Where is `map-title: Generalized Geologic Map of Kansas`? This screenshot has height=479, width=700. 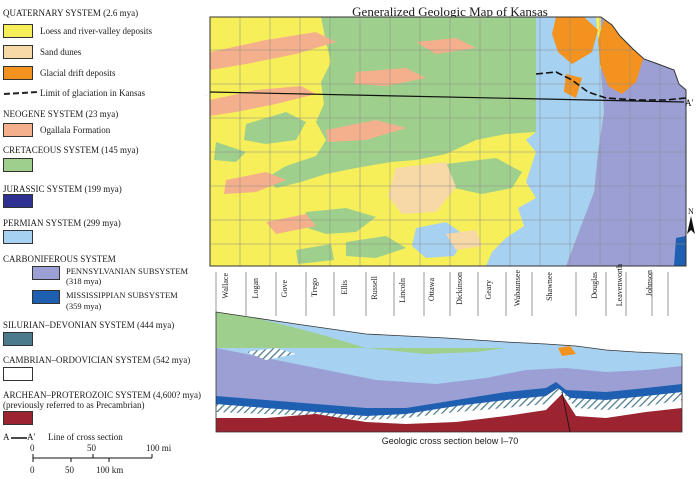
map-title: Generalized Geologic Map of Kansas is located at coordinates (450, 11).